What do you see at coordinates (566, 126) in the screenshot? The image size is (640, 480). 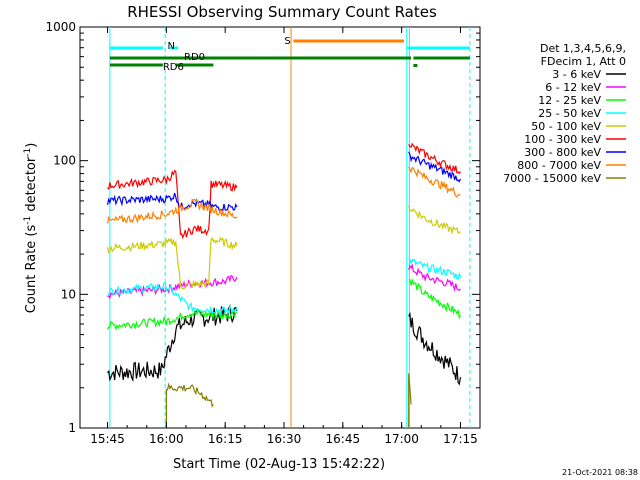 I see `legend-label-4: 50 - 100 keV` at bounding box center [566, 126].